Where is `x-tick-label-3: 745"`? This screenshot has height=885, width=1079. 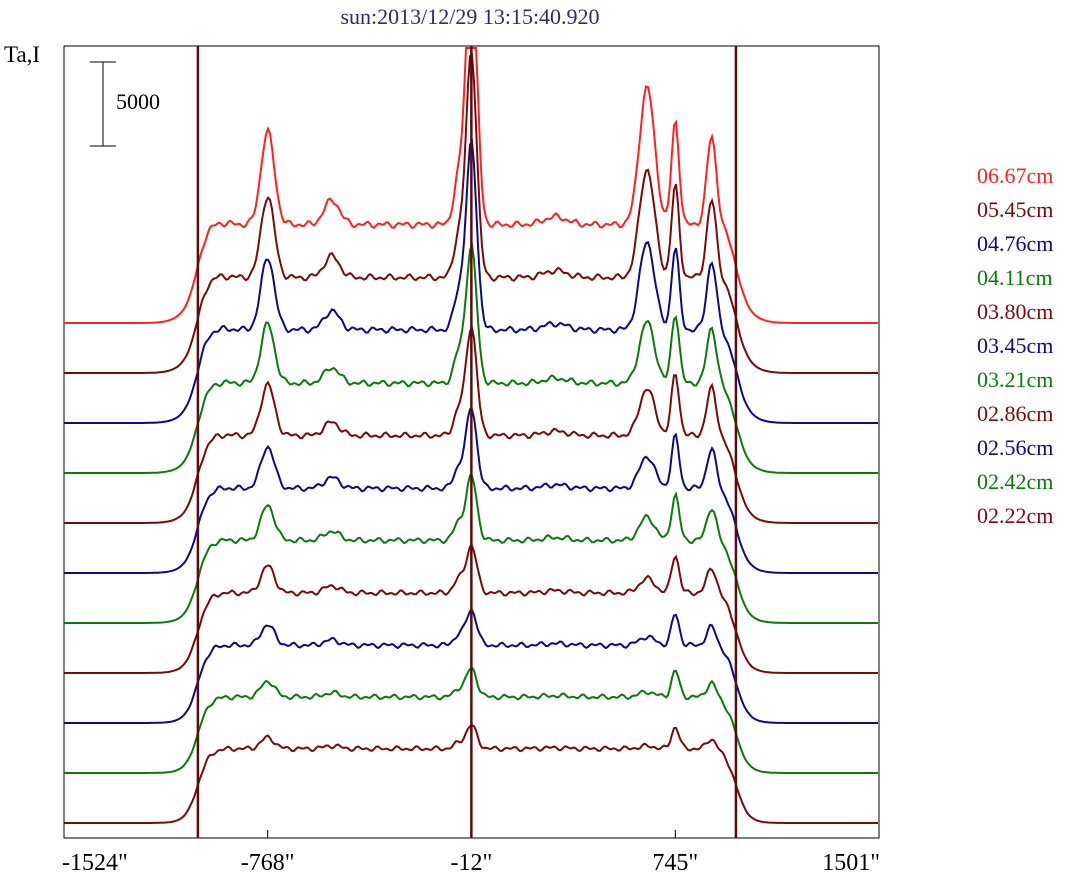 x-tick-label-3: 745" is located at coordinates (675, 863).